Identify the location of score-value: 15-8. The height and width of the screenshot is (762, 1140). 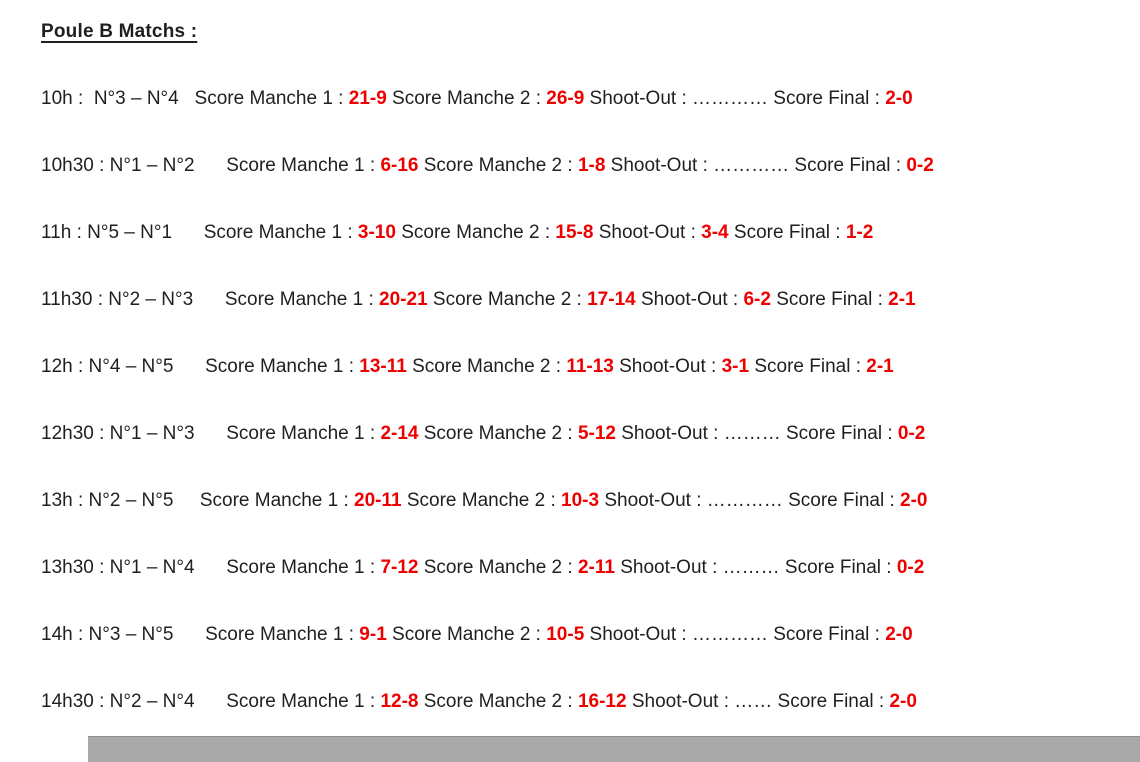
(574, 232).